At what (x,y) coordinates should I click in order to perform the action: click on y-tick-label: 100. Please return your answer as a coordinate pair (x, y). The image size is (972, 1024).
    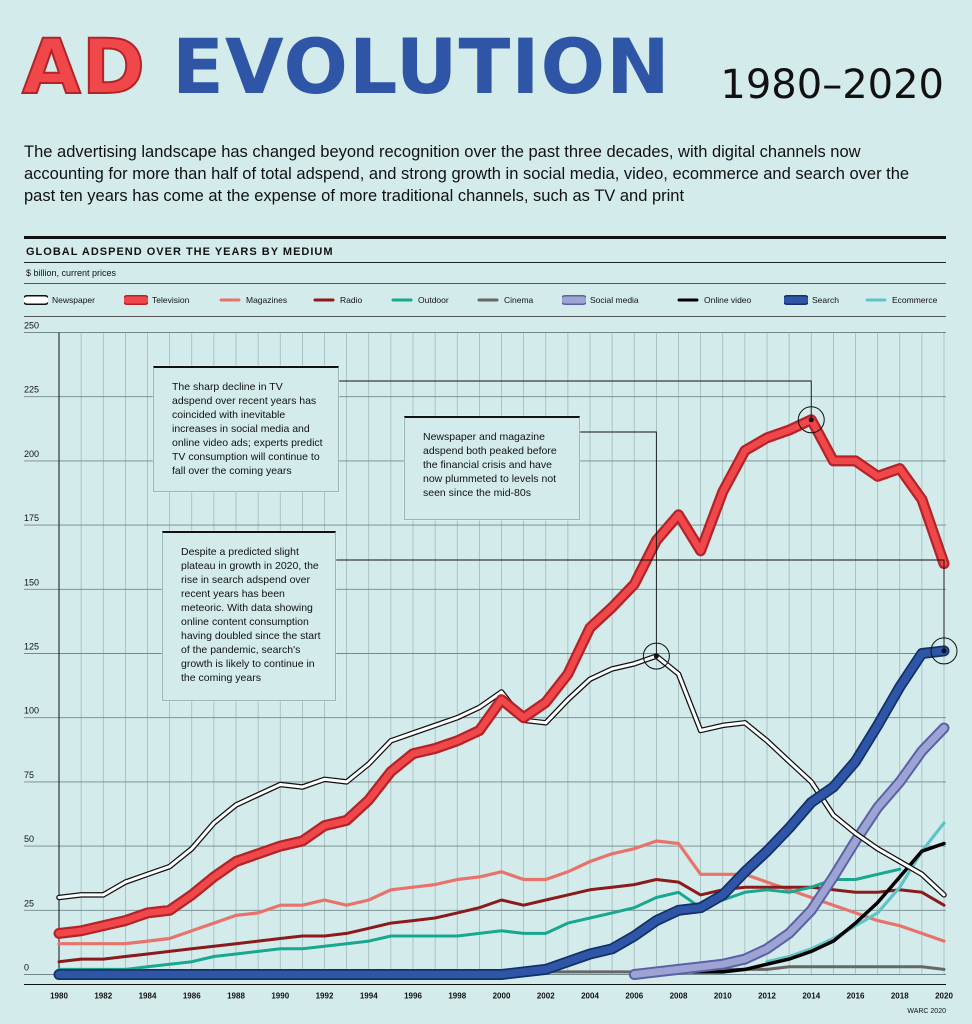
    Looking at the image, I should click on (31, 711).